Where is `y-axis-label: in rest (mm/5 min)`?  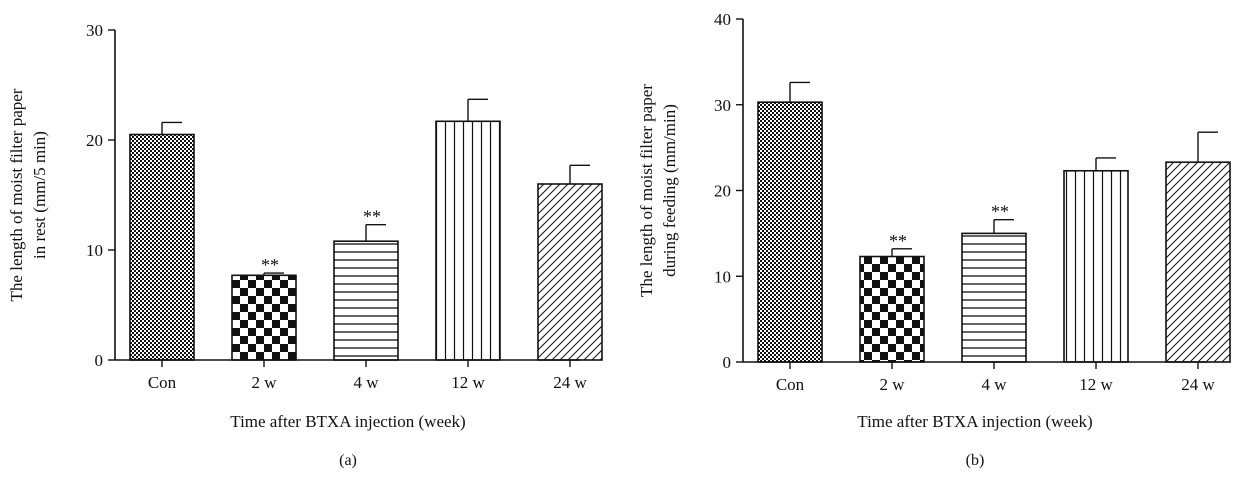 y-axis-label: in rest (mm/5 min) is located at coordinates (39, 195).